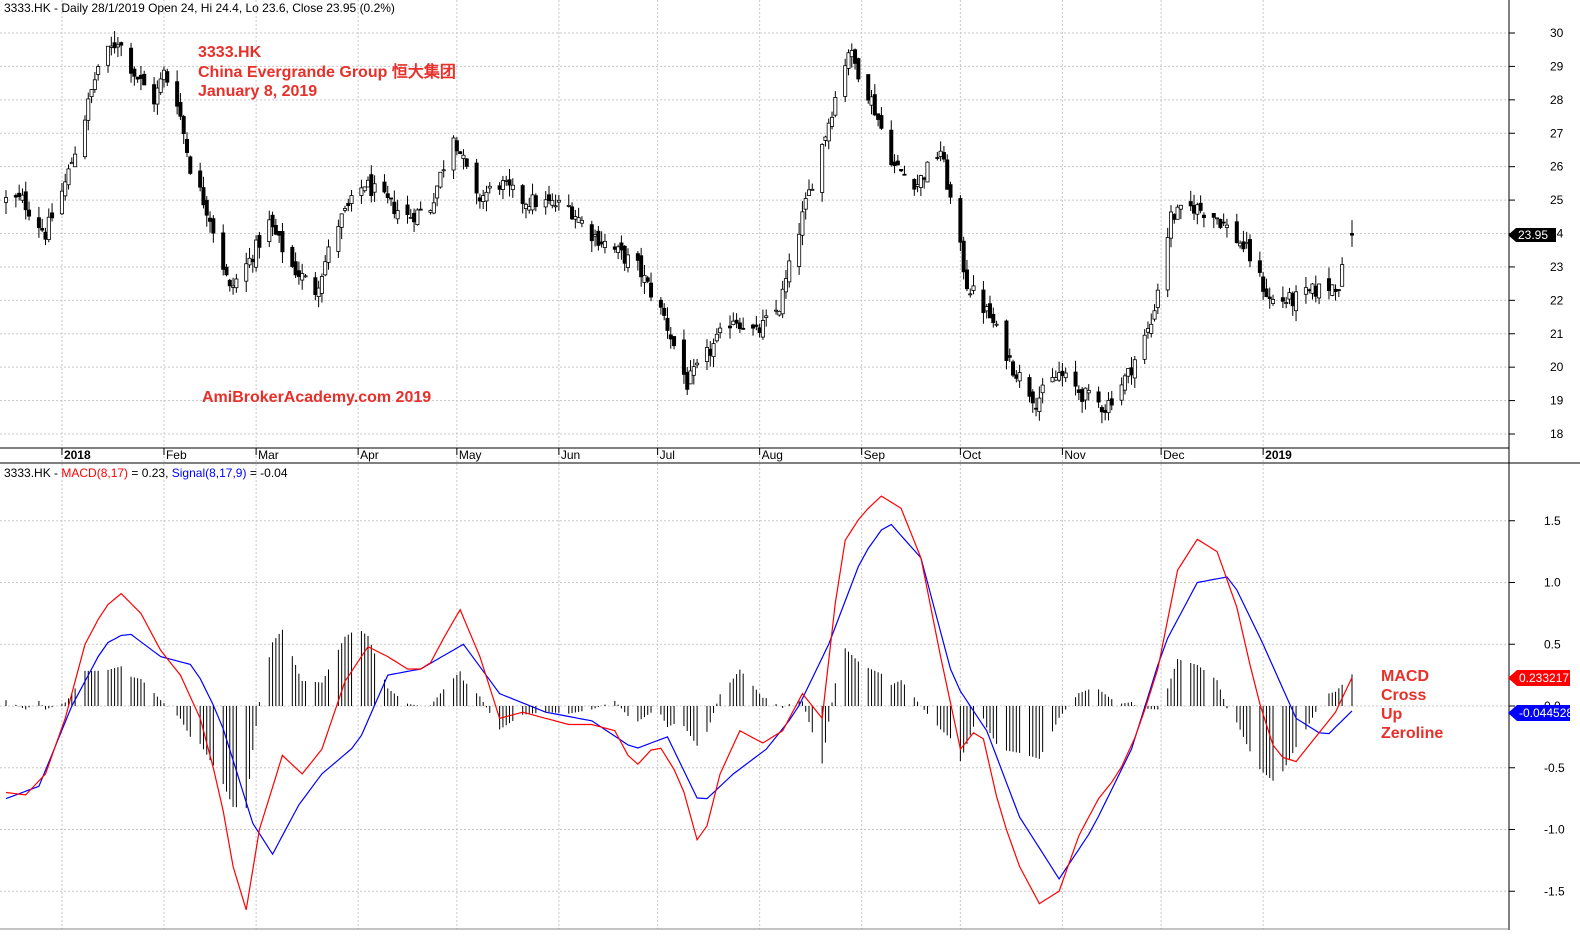 Image resolution: width=1580 pixels, height=937 pixels. Describe the element at coordinates (875, 455) in the screenshot. I see `x-tick-label: Sep` at that location.